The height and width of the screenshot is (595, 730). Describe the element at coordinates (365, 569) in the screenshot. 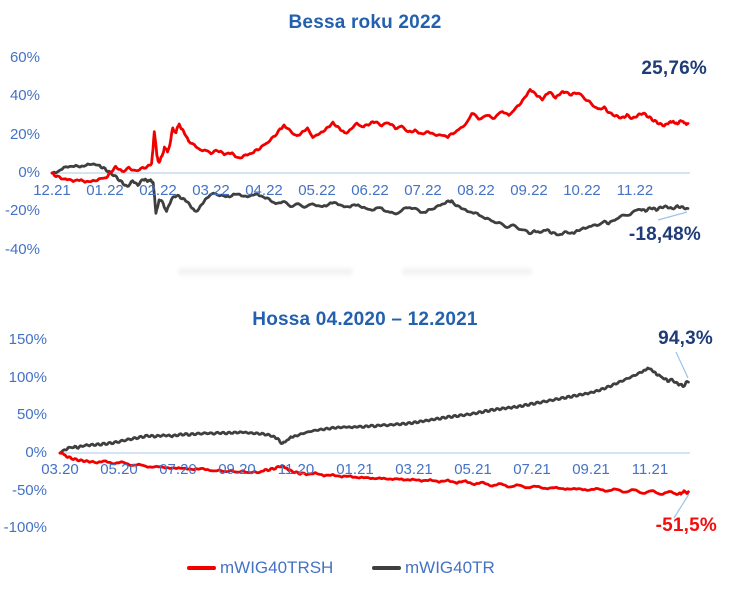

I see `legend: mWIG40TRSH mWIG40TR` at that location.